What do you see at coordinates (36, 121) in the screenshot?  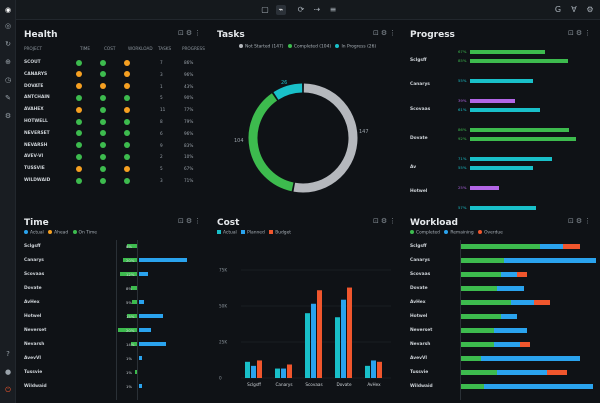 I see `project-name: HOTWELL` at bounding box center [36, 121].